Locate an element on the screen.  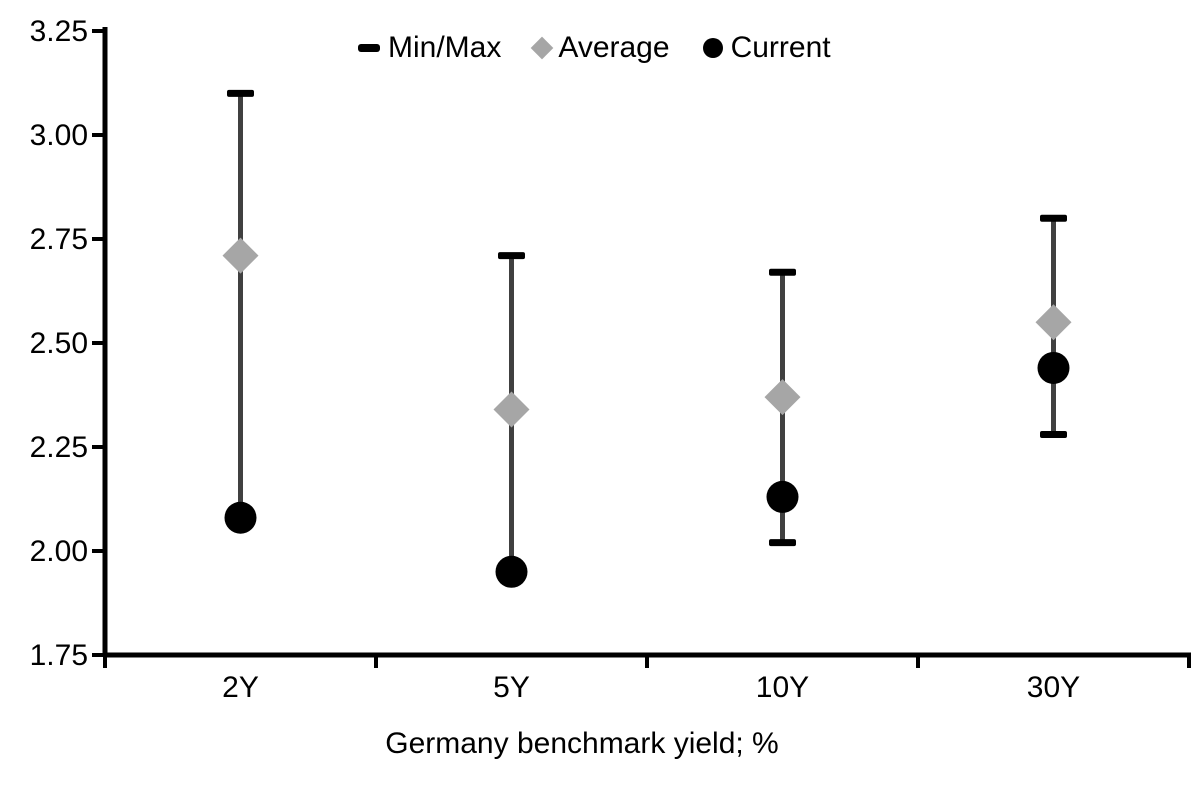
average-diamond-icon is located at coordinates (542, 48).